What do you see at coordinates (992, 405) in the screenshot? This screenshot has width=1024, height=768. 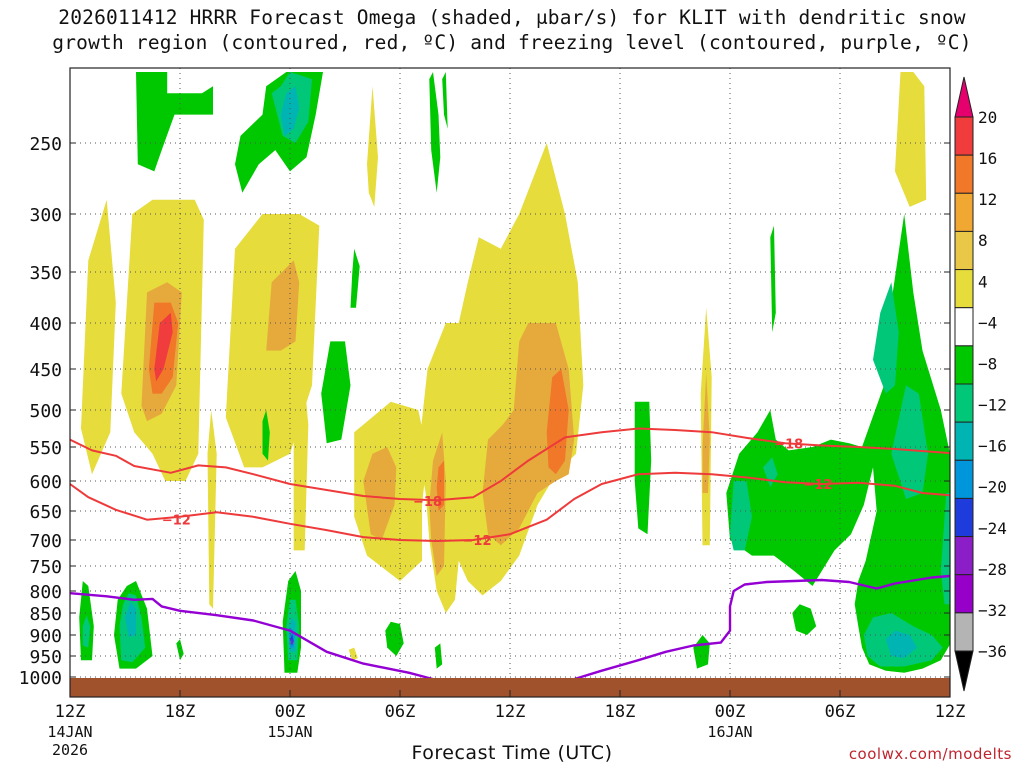 I see `colorbar-label: −12` at bounding box center [992, 405].